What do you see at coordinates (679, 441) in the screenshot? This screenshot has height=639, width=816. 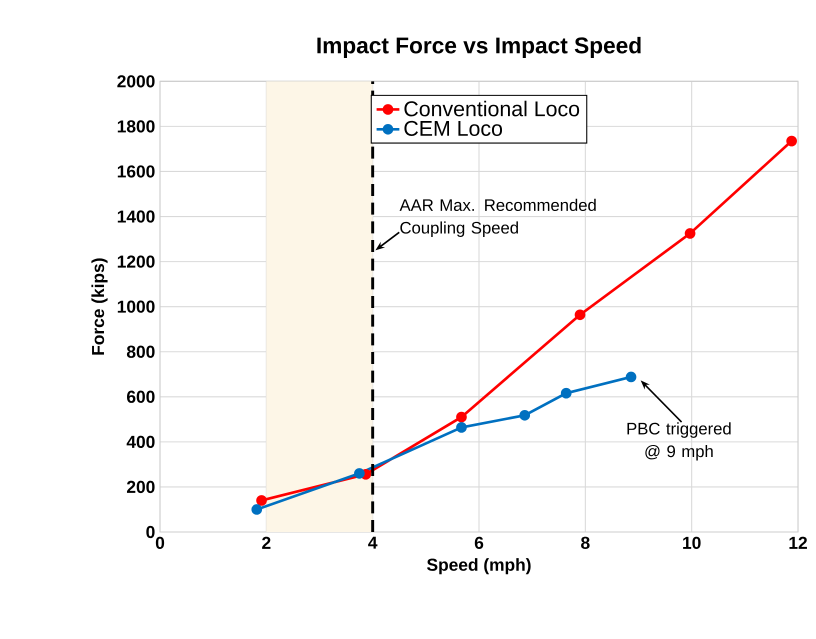 I see `annotation: PBC triggered @ 9 mph` at bounding box center [679, 441].